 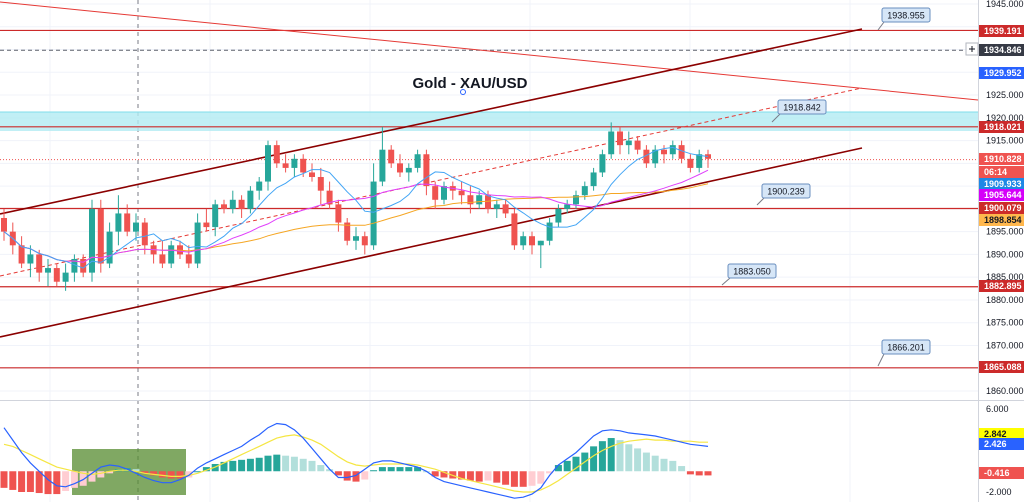 What do you see at coordinates (999, 492) in the screenshot?
I see `macd-tick-label: -2.000` at bounding box center [999, 492].